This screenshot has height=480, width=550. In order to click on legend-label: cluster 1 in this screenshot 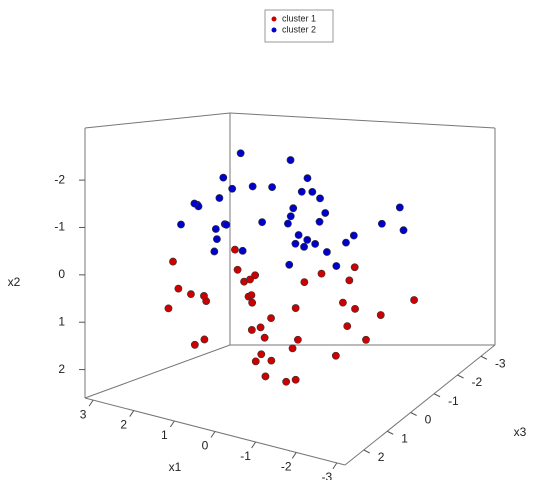, I will do `click(299, 18)`.